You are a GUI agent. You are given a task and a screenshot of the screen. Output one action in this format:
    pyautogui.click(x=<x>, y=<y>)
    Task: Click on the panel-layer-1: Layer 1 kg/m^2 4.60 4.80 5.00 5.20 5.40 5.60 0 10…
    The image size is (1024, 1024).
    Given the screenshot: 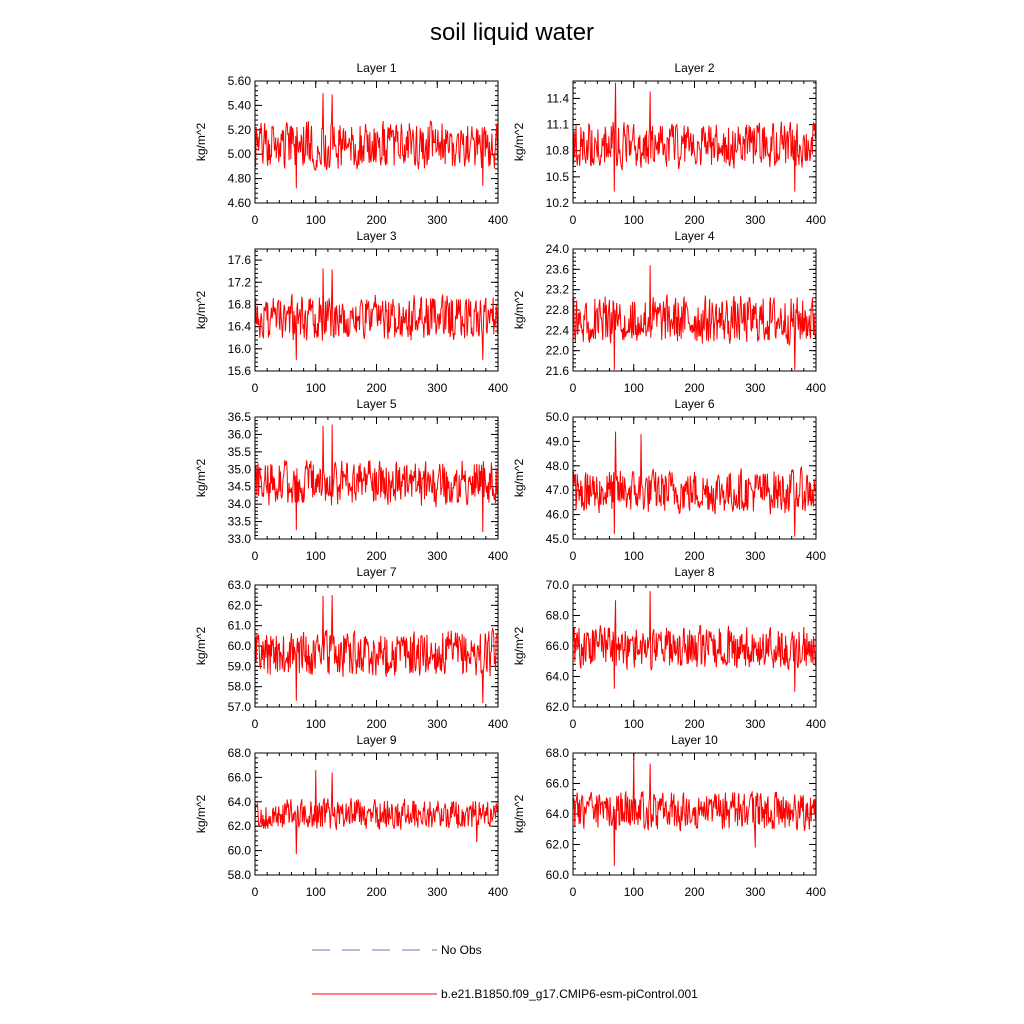 What is the action you would take?
    pyautogui.click(x=351, y=144)
    